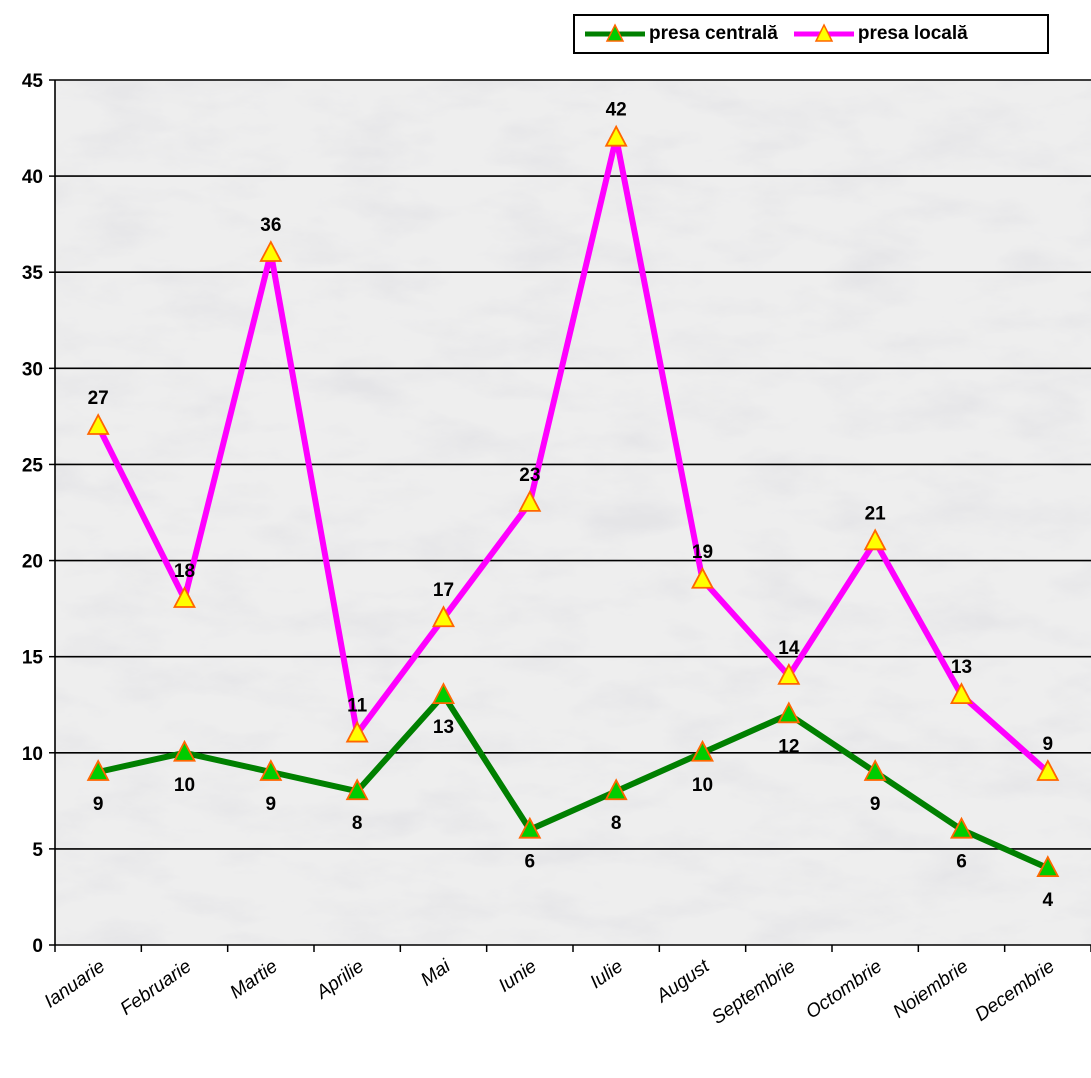 The width and height of the screenshot is (1091, 1078). I want to click on series-1-data-label: 13, so click(961, 667).